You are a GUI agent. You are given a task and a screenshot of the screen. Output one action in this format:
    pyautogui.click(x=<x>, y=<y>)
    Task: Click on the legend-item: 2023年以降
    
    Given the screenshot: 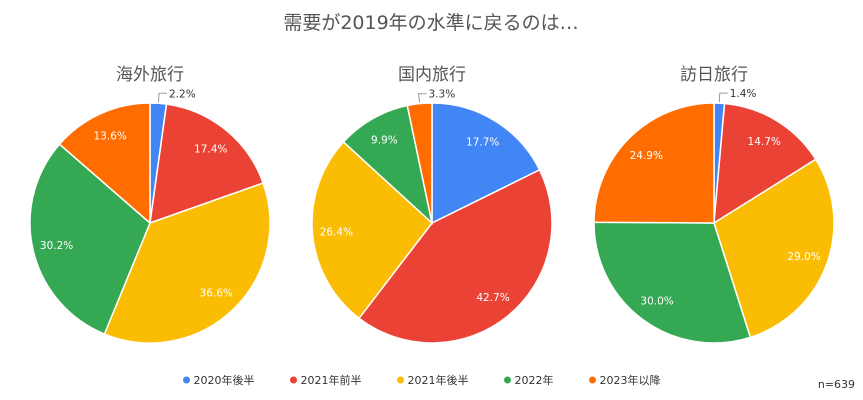 What is the action you would take?
    pyautogui.click(x=625, y=380)
    